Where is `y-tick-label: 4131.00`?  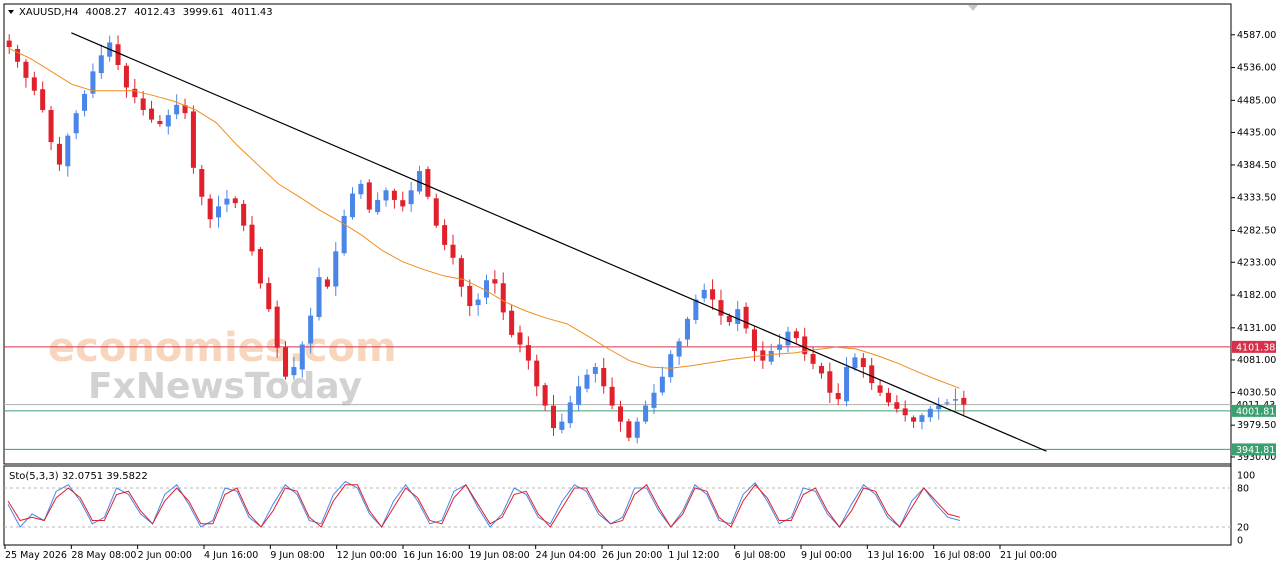 y-tick-label: 4131.00 is located at coordinates (1256, 328).